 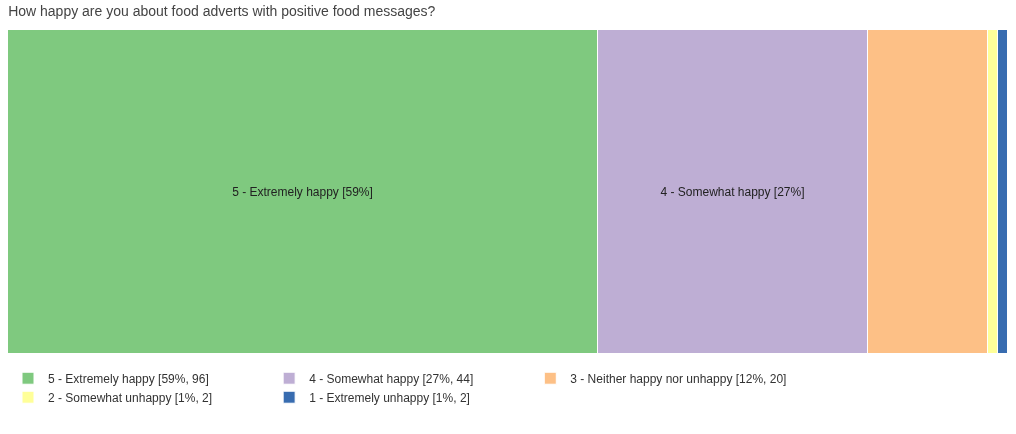 I want to click on data-label: 5 - Extremely happy [59%], so click(x=302, y=191).